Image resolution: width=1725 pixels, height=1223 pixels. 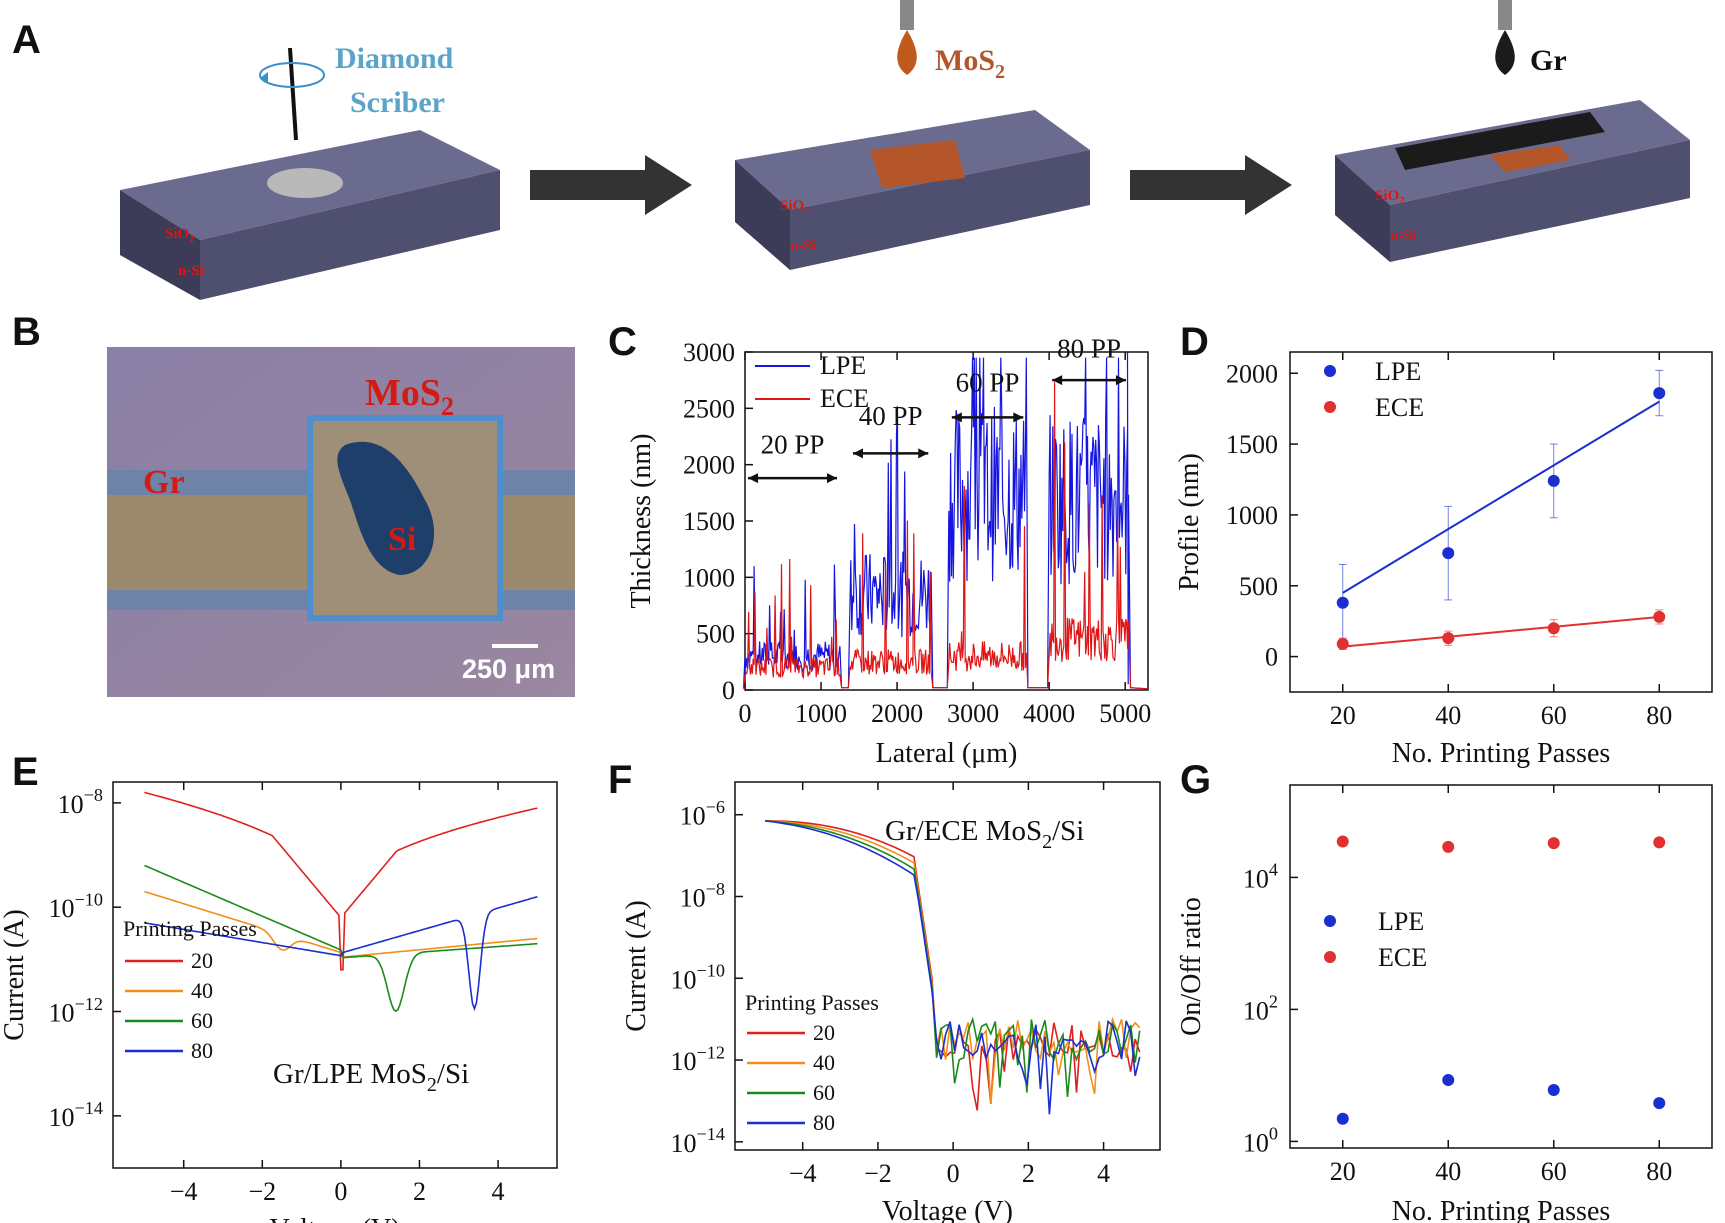 What do you see at coordinates (1512, 181) in the screenshot?
I see `substrate-3: SiO2 n-Si` at bounding box center [1512, 181].